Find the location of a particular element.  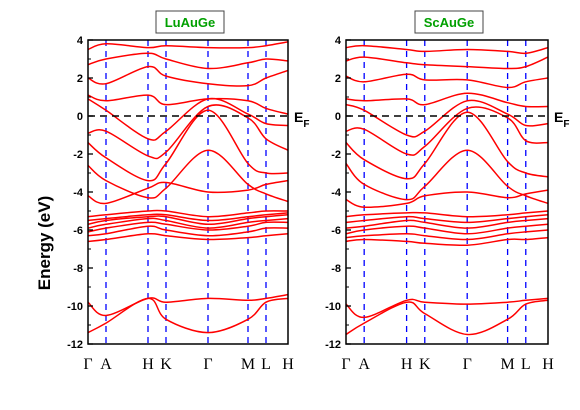

svg-text: ScAuGe is located at coordinates (449, 22).